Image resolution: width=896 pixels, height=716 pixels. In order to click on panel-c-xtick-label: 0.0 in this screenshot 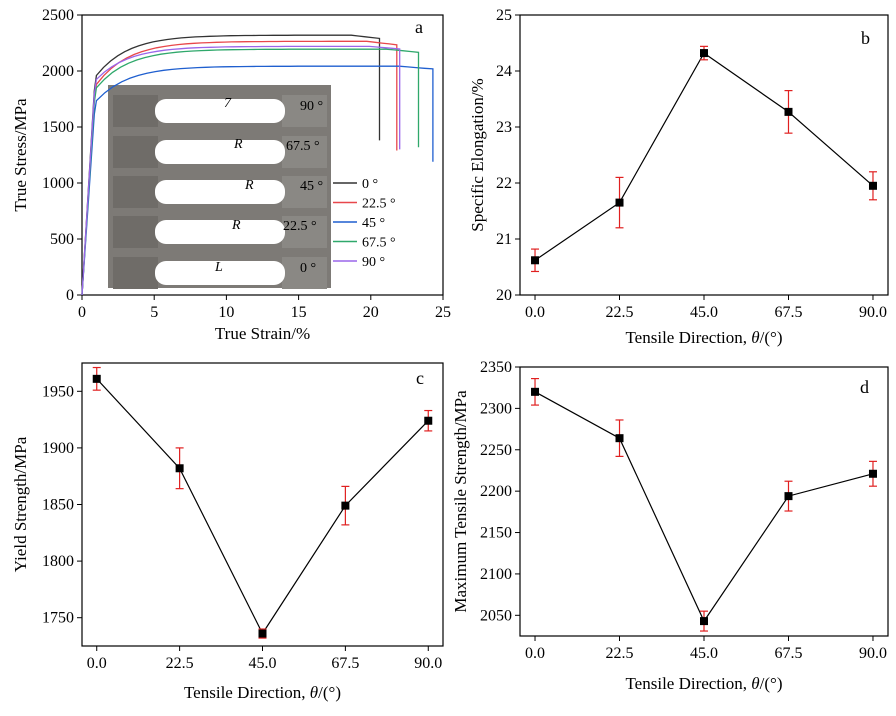, I will do `click(97, 663)`.